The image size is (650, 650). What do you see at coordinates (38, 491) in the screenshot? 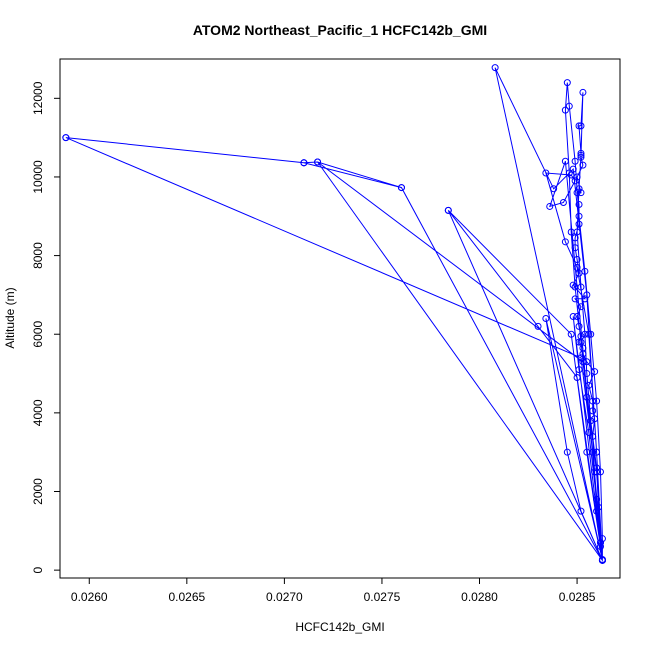
I see `y-tick-label: 2000` at bounding box center [38, 491].